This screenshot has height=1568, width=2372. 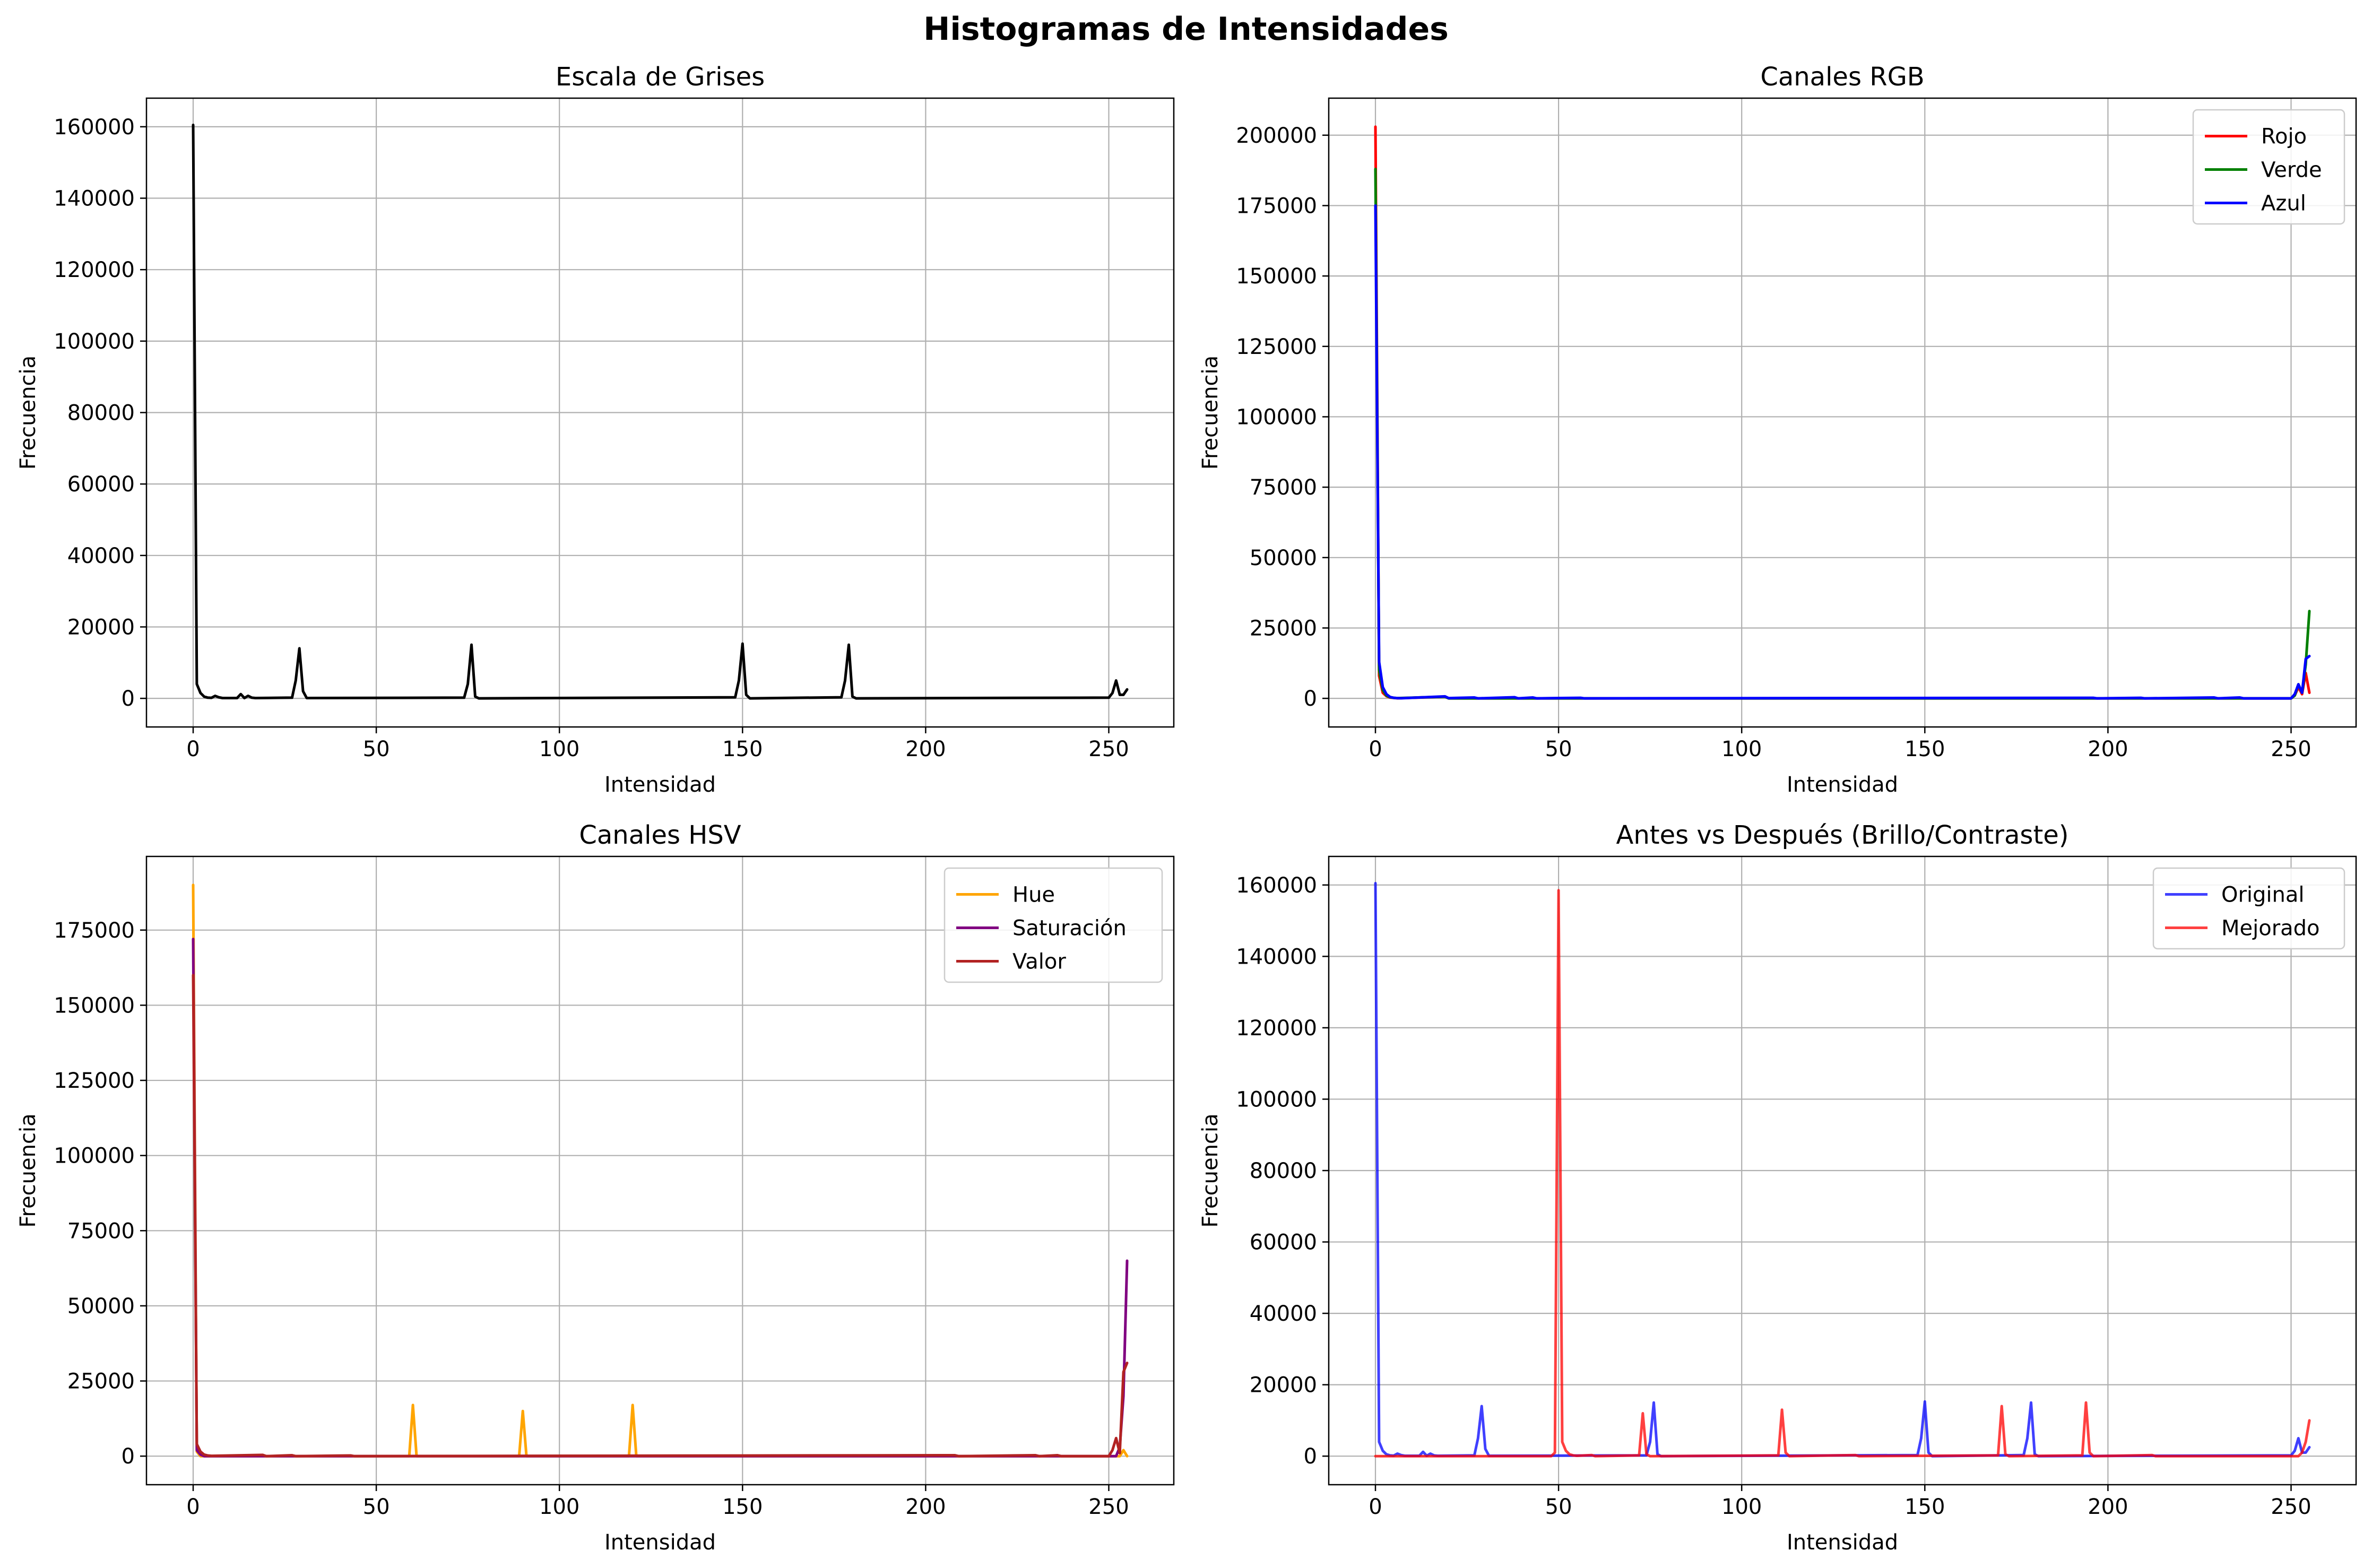 What do you see at coordinates (1069, 928) in the screenshot?
I see `legend-label-saturación: Saturación` at bounding box center [1069, 928].